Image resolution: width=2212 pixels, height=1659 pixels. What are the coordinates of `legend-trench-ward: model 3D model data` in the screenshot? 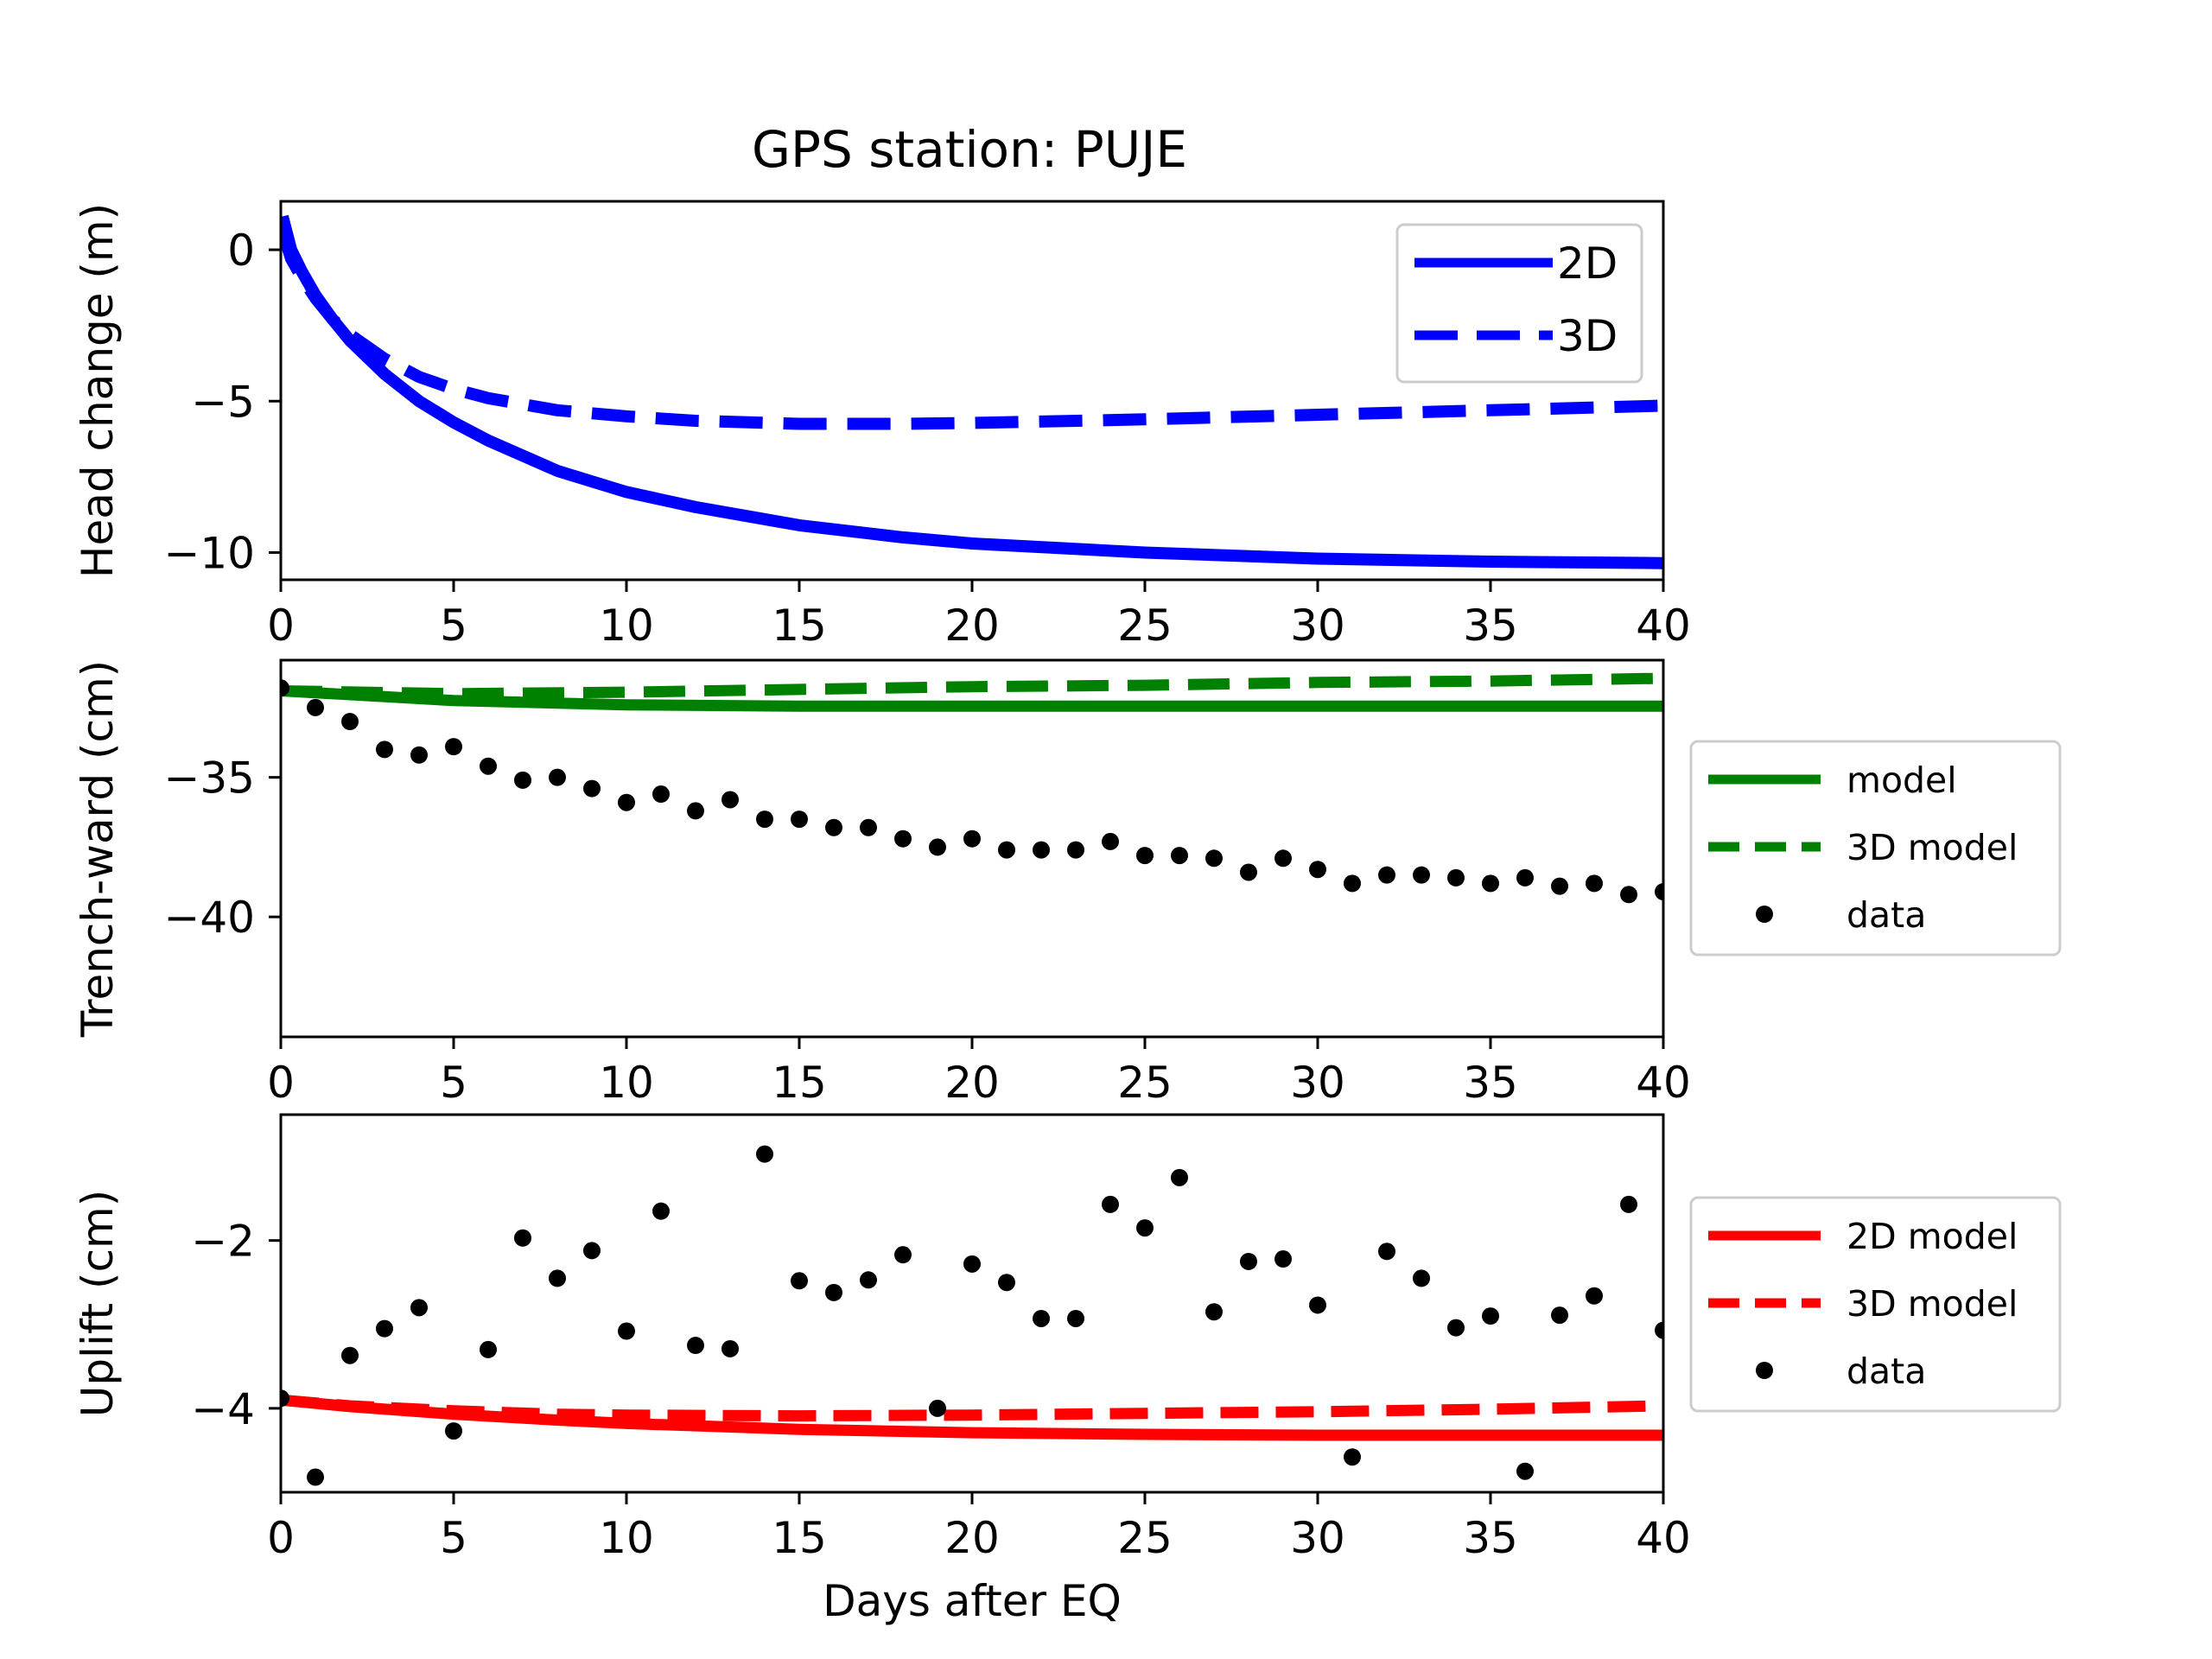 It's located at (1875, 848).